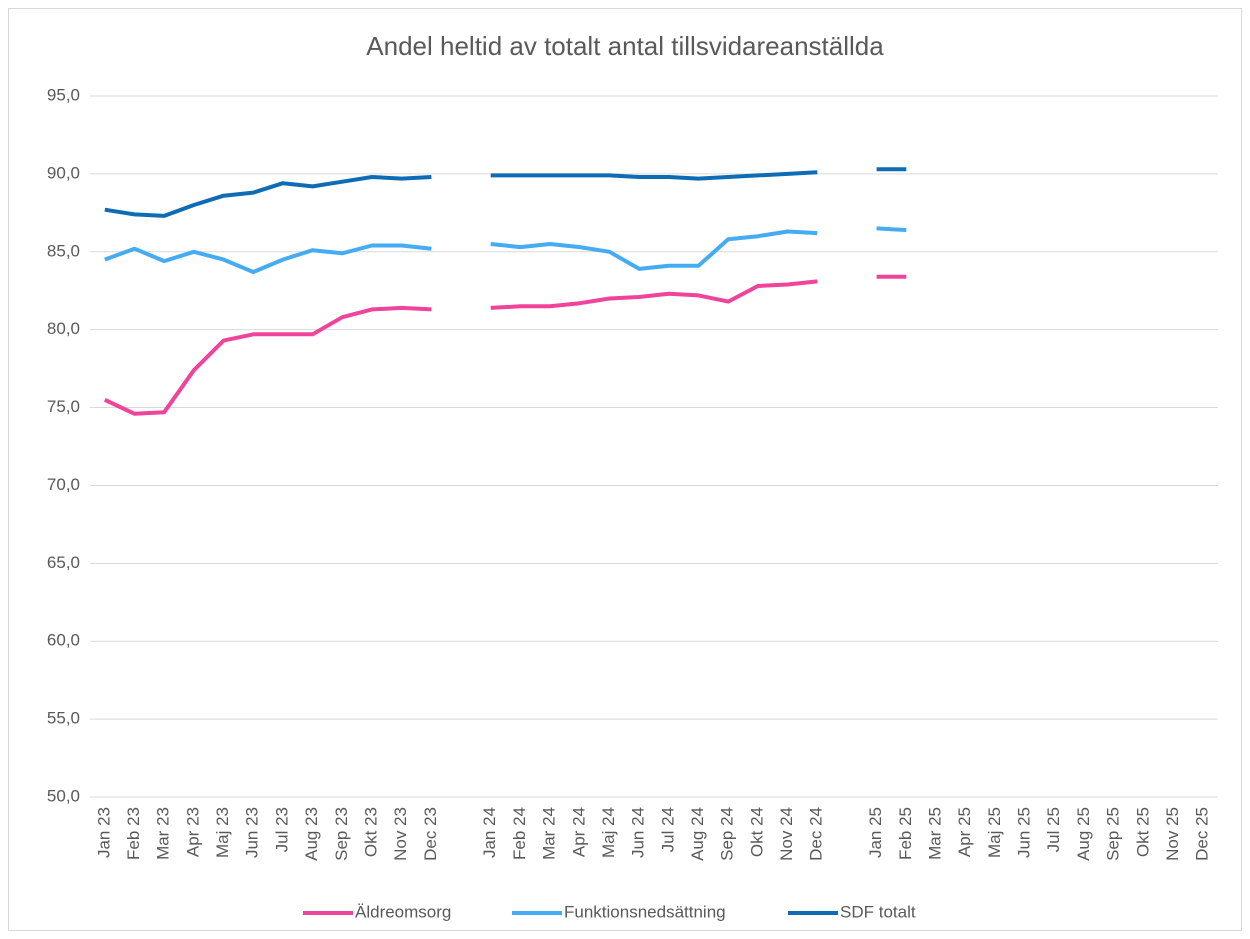 This screenshot has width=1250, height=939. I want to click on x-tick-label: Jun 25, so click(1024, 832).